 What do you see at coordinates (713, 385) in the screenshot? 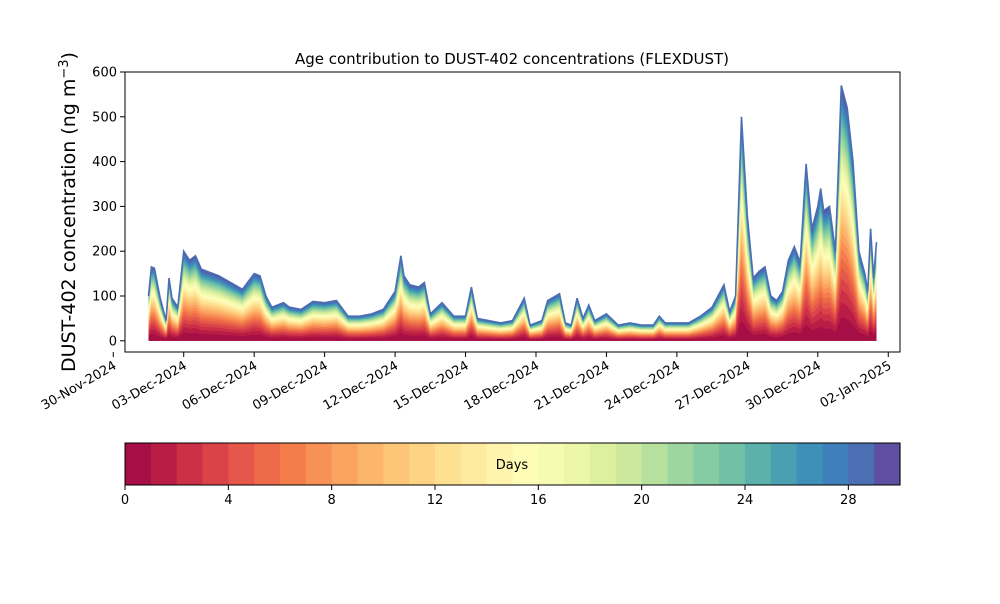
I see `x-tick-label: 27-Dec-2024` at bounding box center [713, 385].